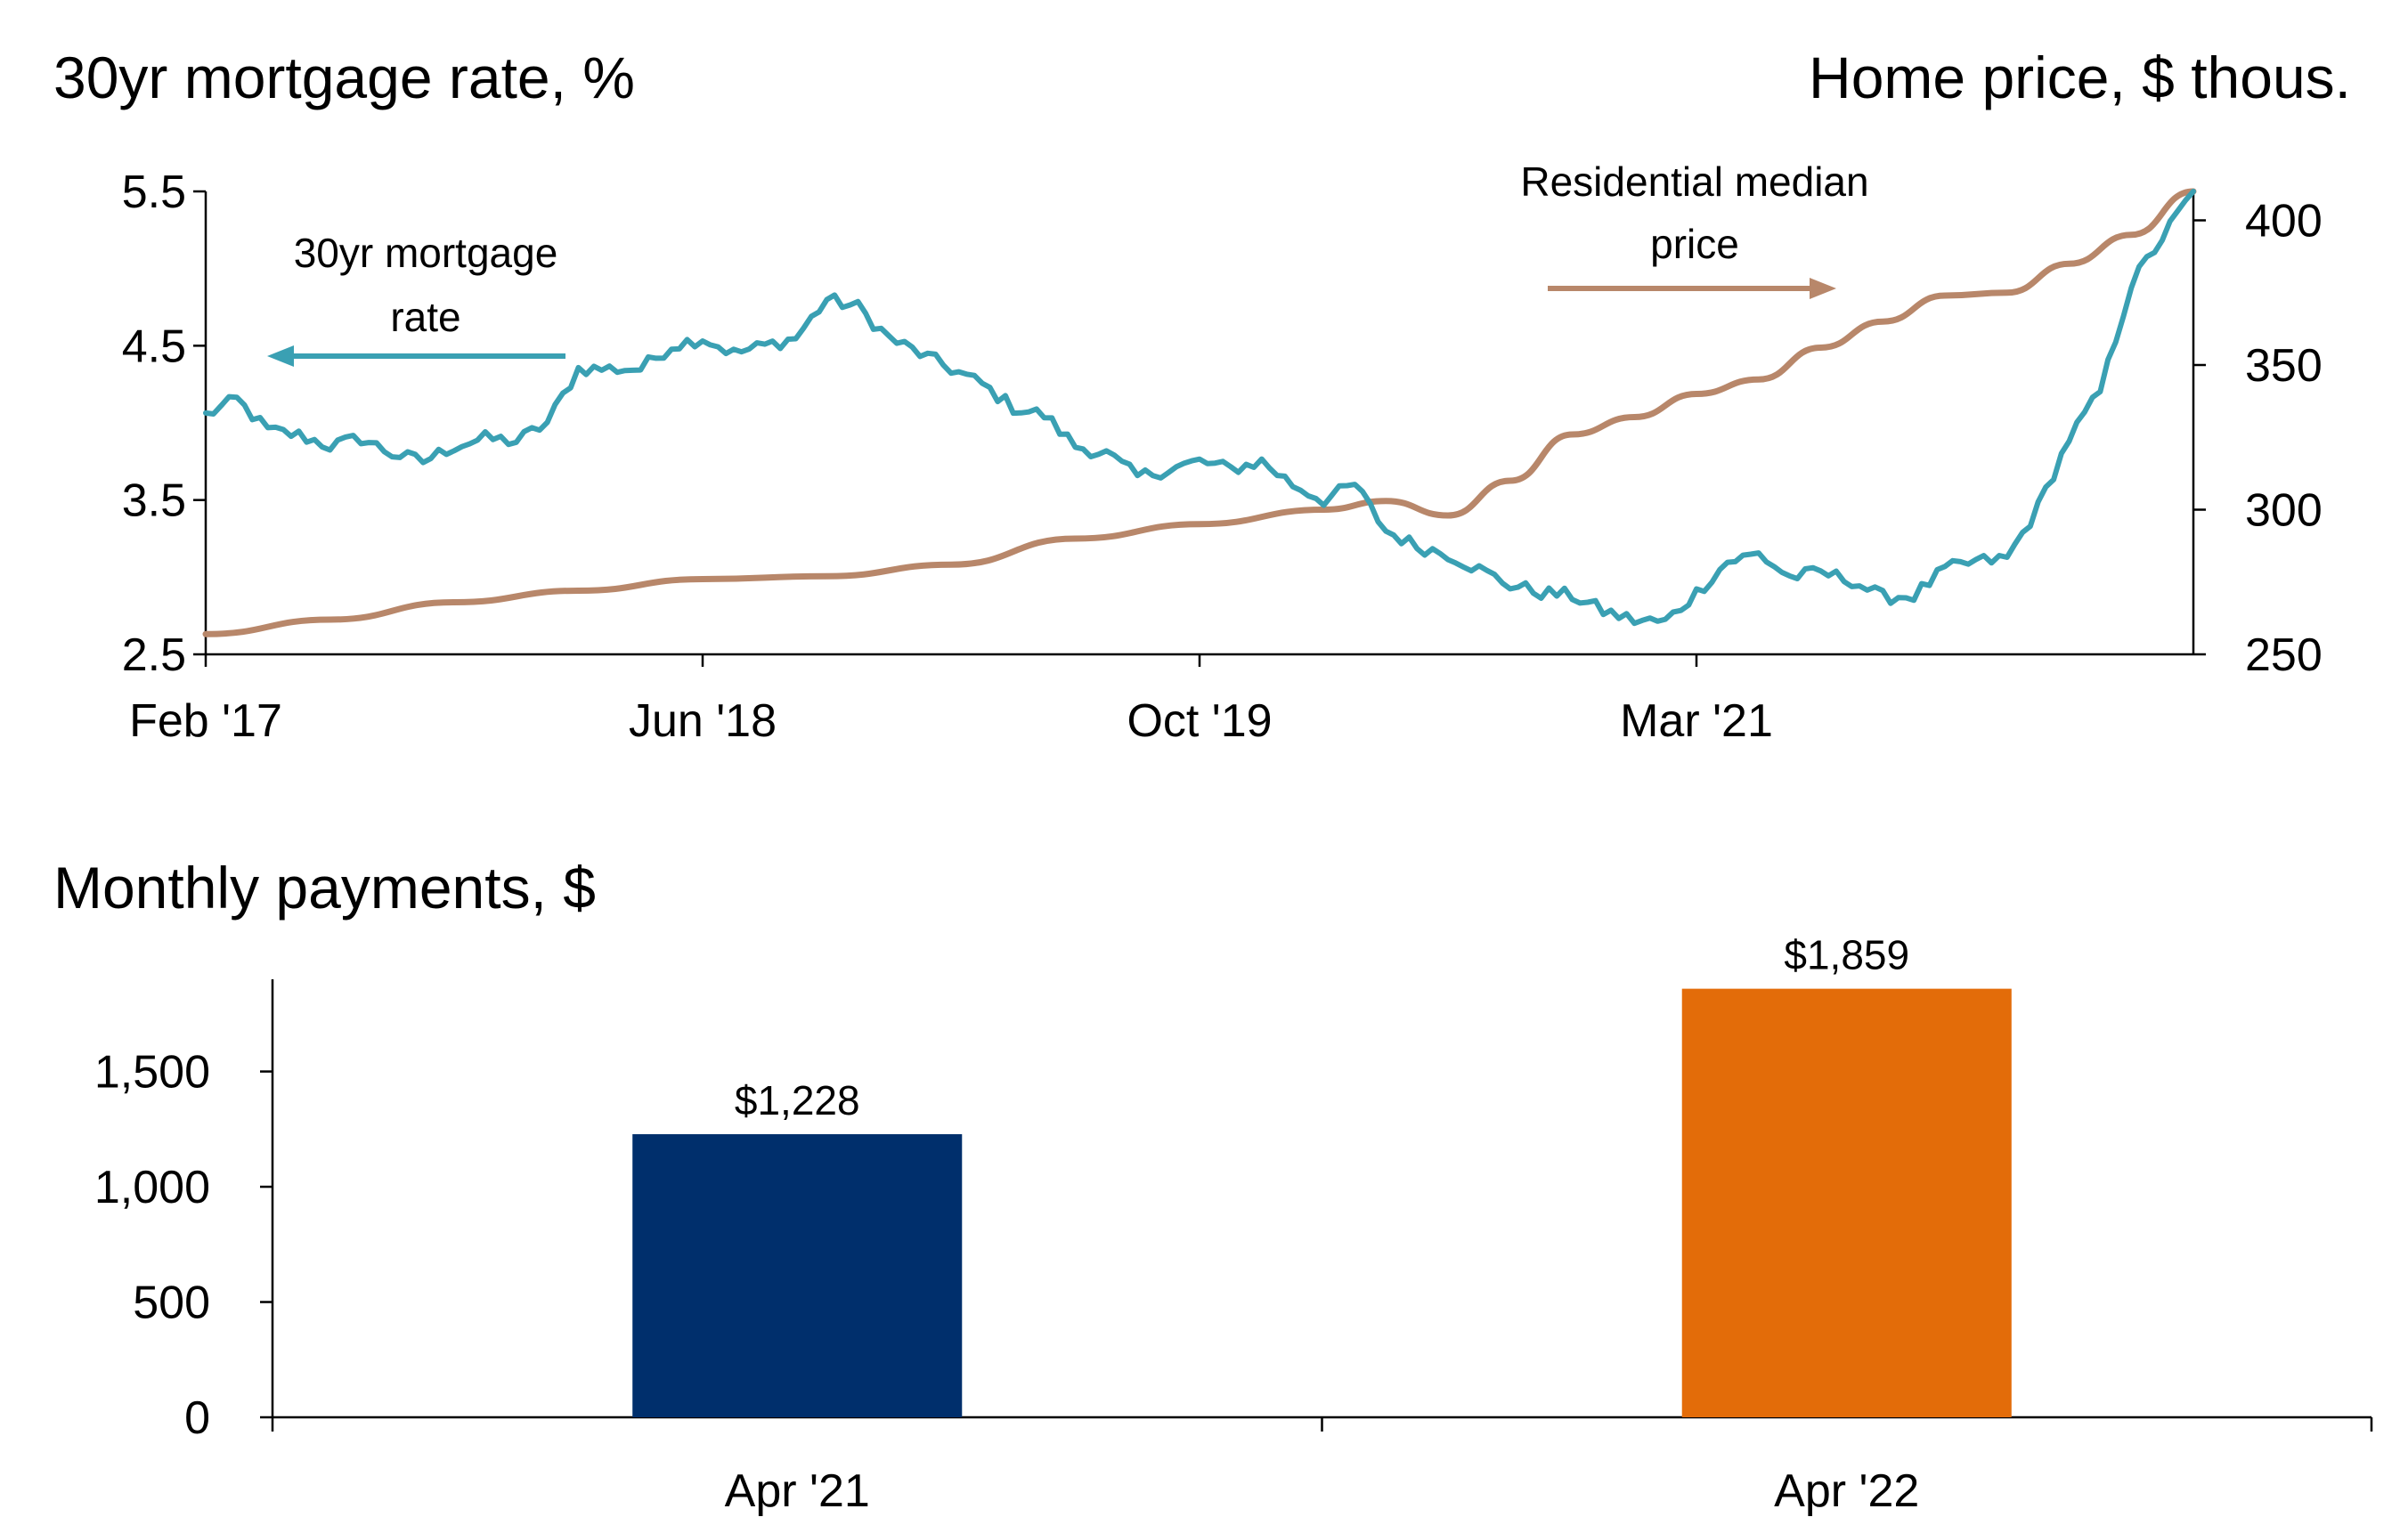  What do you see at coordinates (2258, 438) in the screenshot?
I see `right-y-ticks: 250 300 350 400` at bounding box center [2258, 438].